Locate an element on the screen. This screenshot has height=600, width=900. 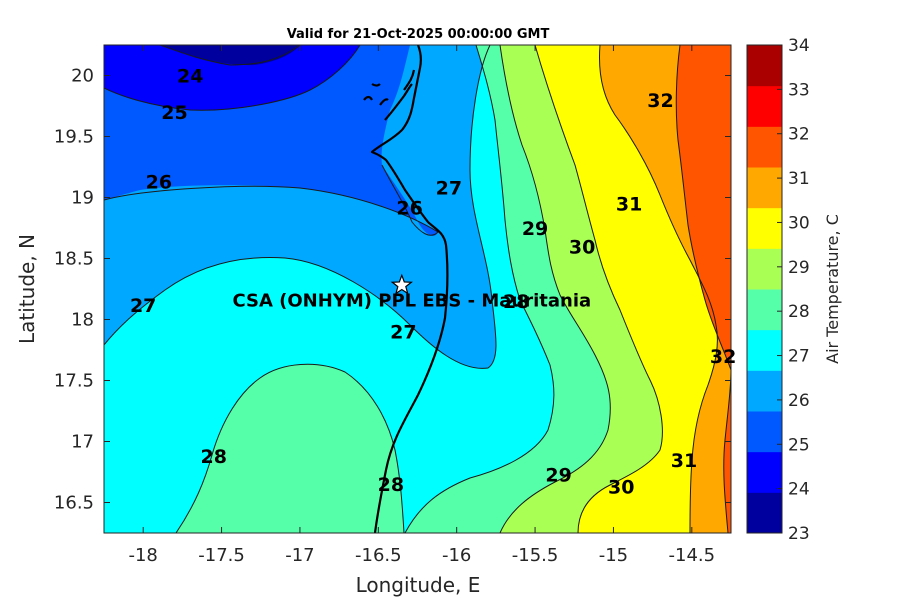
colorbar-frame is located at coordinates (764, 289).